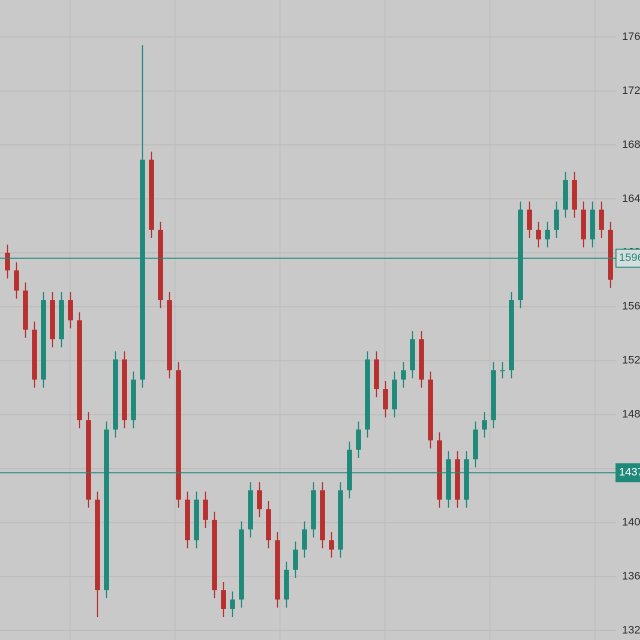 The width and height of the screenshot is (640, 640). What do you see at coordinates (631, 91) in the screenshot?
I see `y-tick-label: 1720` at bounding box center [631, 91].